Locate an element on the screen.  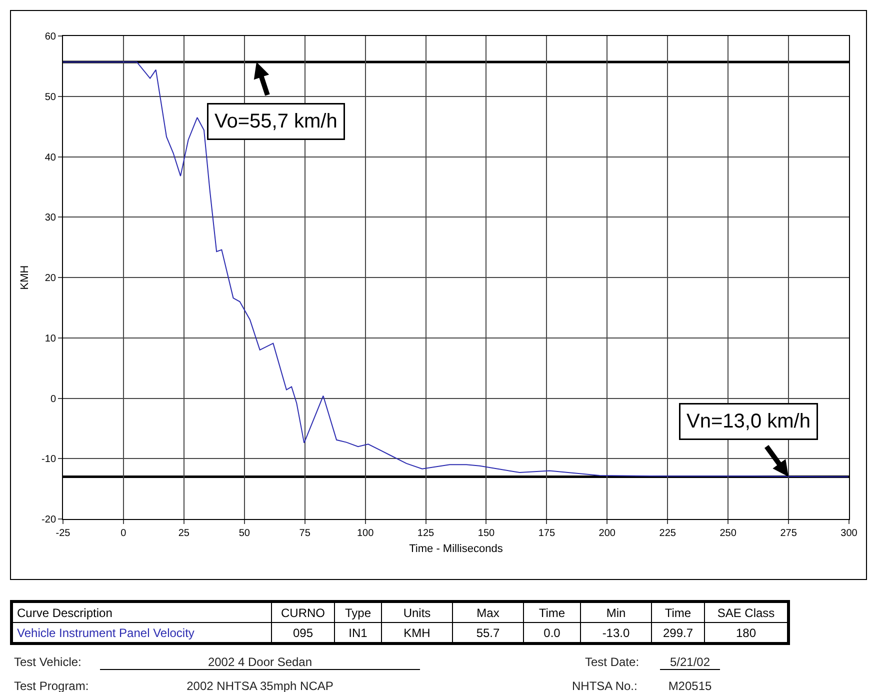
text: Test Date: is located at coordinates (612, 662).